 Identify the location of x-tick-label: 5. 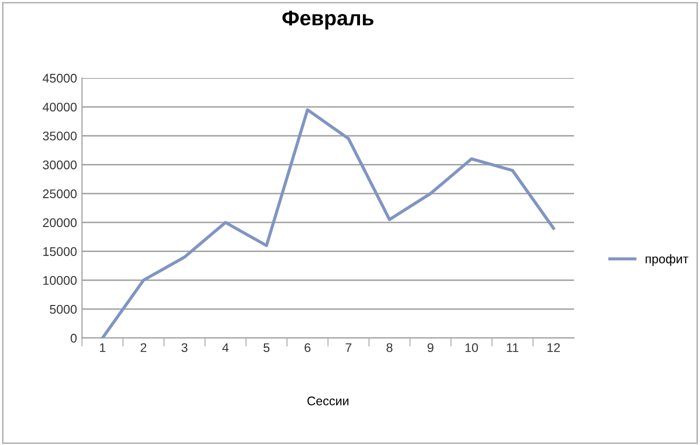
(267, 347).